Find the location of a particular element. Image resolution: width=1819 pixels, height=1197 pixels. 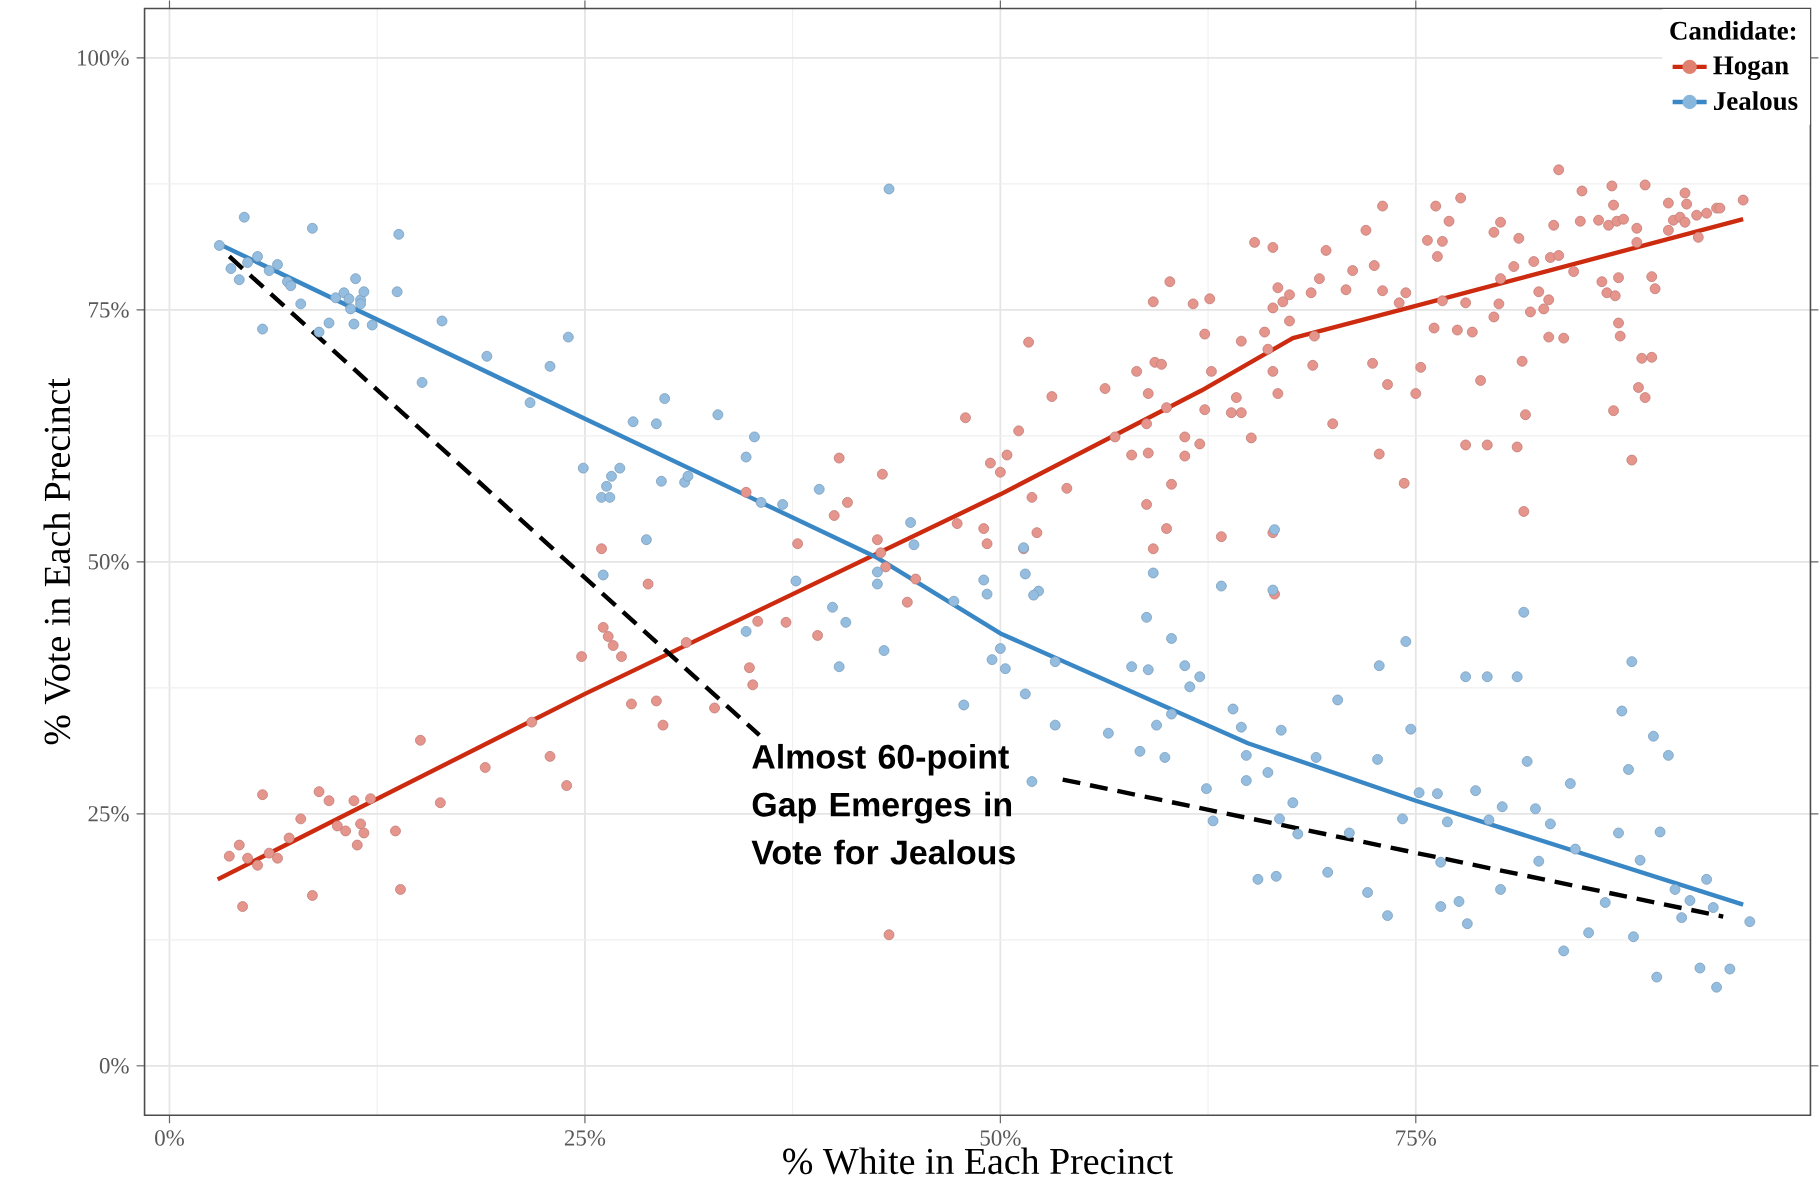

legend-label: Hogan is located at coordinates (1751, 68).